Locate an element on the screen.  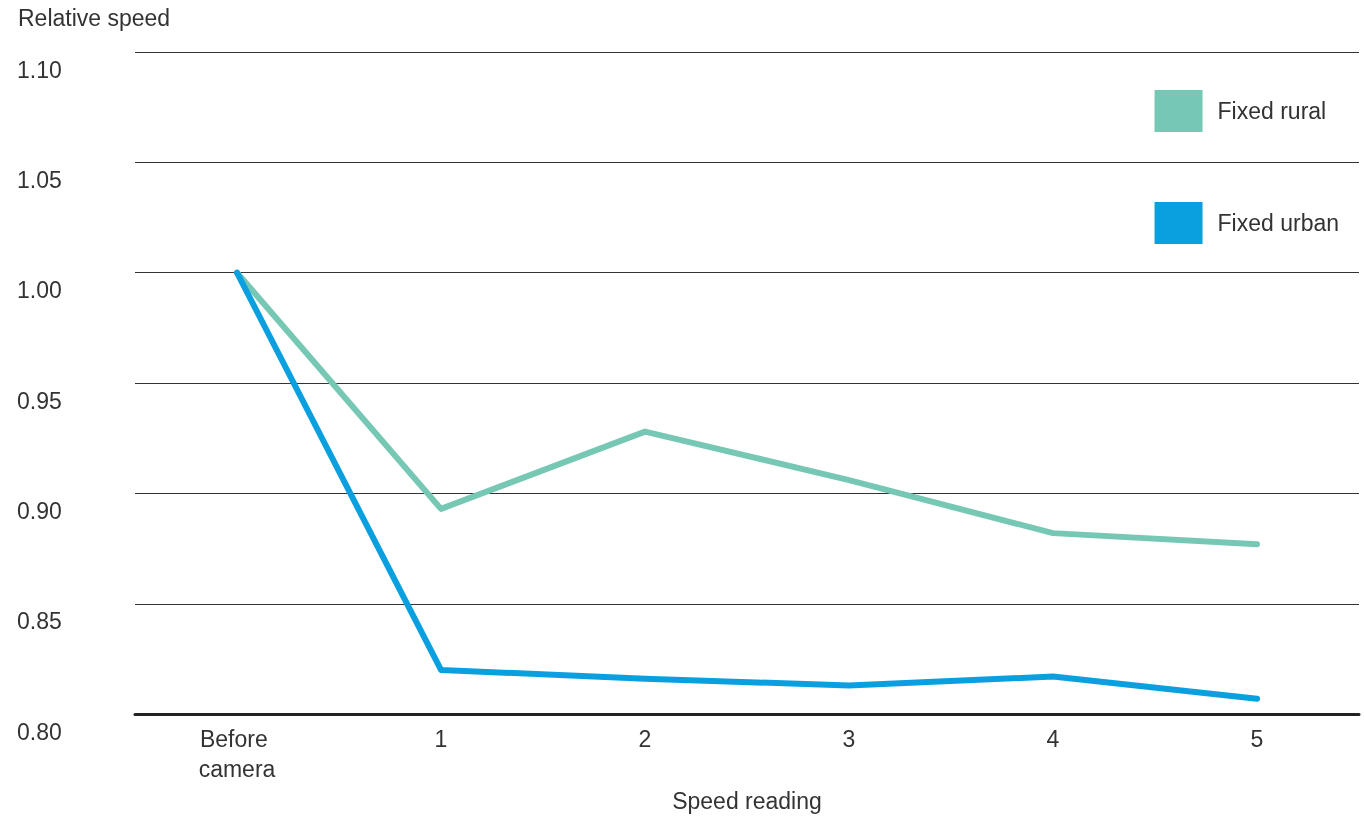
x-tick-label: 2 is located at coordinates (645, 739).